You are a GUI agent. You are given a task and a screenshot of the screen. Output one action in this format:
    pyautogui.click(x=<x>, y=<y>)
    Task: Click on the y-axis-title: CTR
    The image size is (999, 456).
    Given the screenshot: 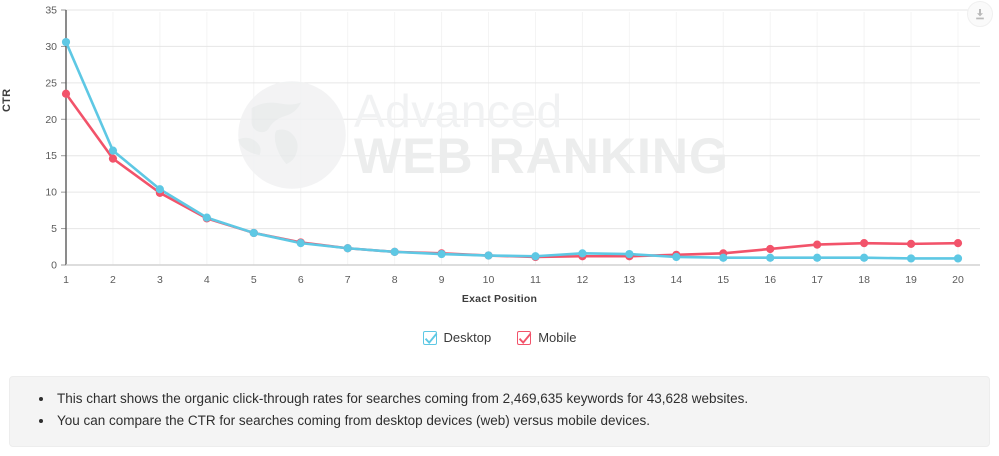 What is the action you would take?
    pyautogui.click(x=7, y=100)
    